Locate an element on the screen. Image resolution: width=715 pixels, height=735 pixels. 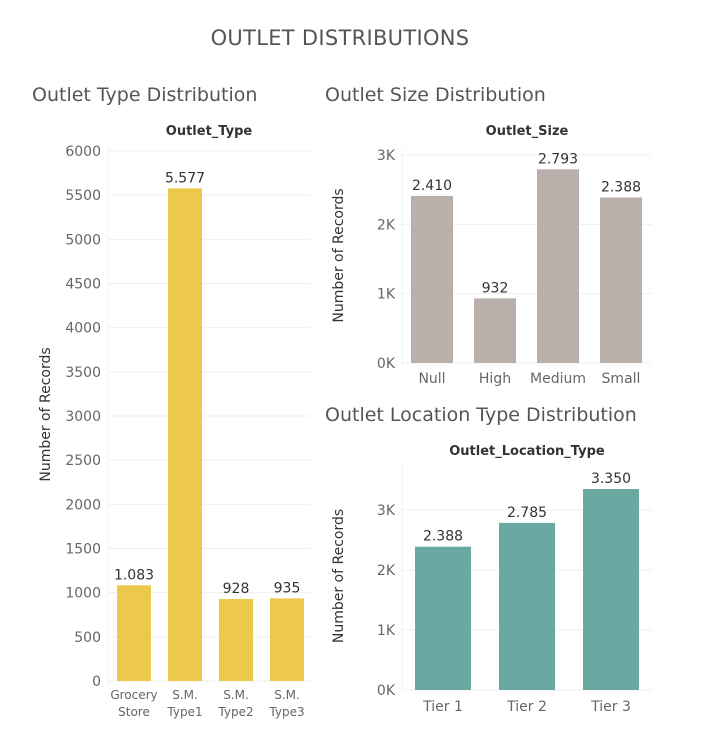
outlet-size-y-axis-title: Number of Records is located at coordinates (339, 255).